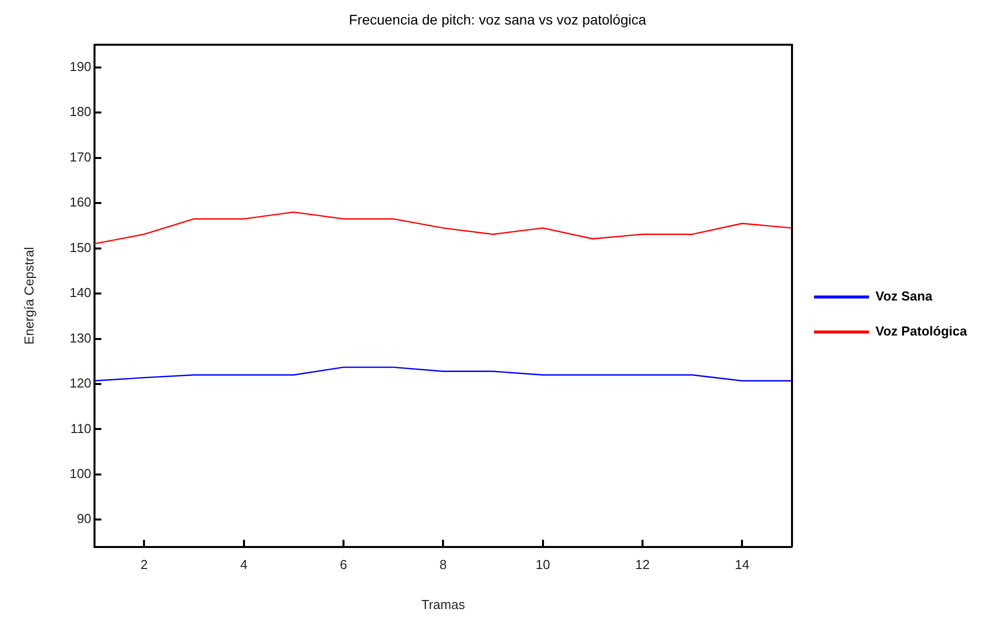 This screenshot has width=985, height=627. Describe the element at coordinates (742, 564) in the screenshot. I see `x-tick-label: 14` at that location.